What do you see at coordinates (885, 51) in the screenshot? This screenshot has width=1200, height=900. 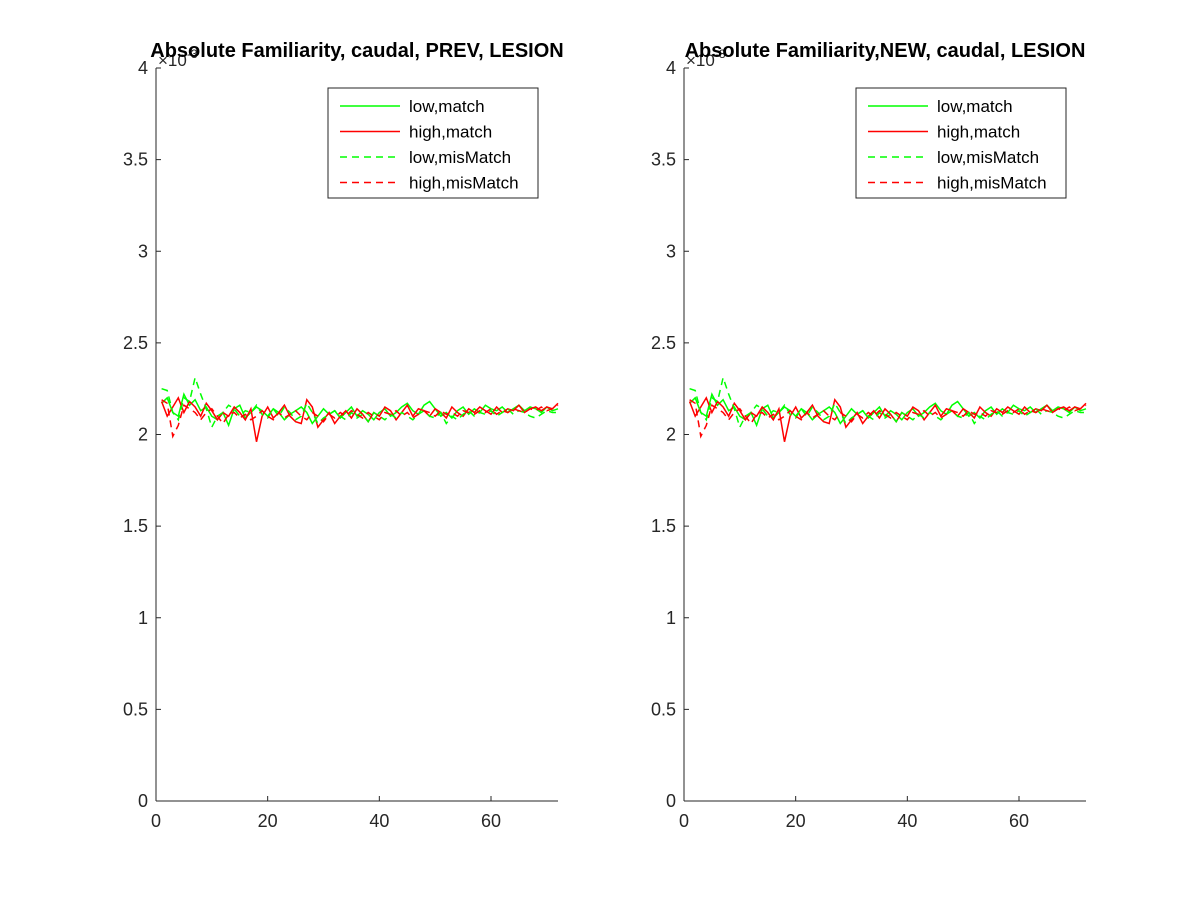 I see `chart-title: Absolute Familiarity,NEW, caudal, LESION` at bounding box center [885, 51].